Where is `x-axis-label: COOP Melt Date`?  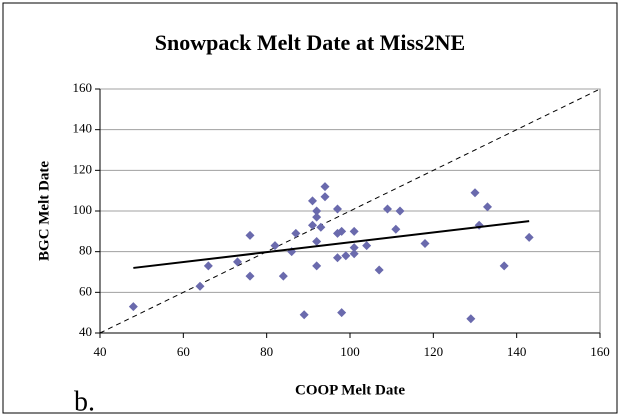 x-axis-label: COOP Melt Date is located at coordinates (350, 390).